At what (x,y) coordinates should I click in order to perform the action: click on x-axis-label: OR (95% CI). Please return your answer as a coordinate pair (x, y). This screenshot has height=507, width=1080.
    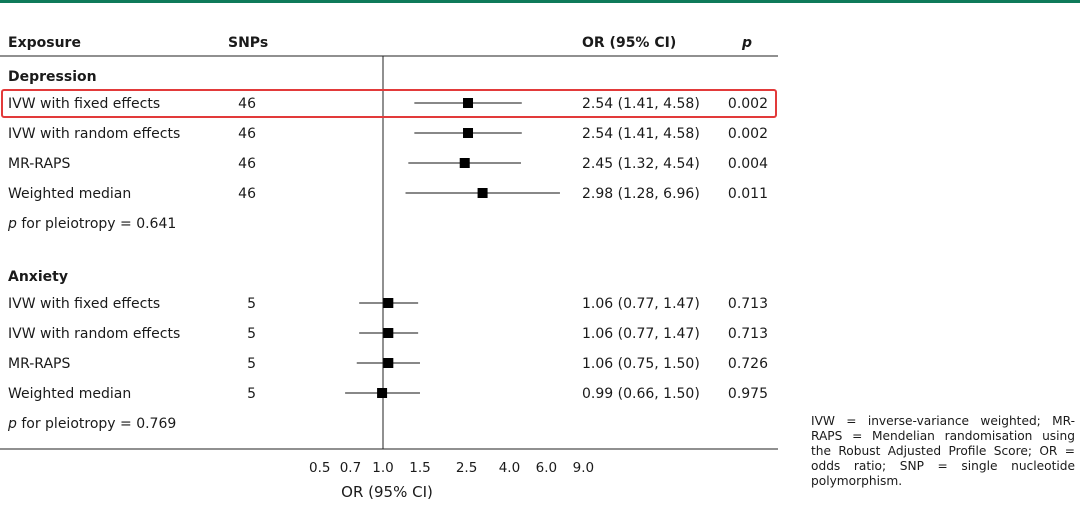
    Looking at the image, I should click on (387, 492).